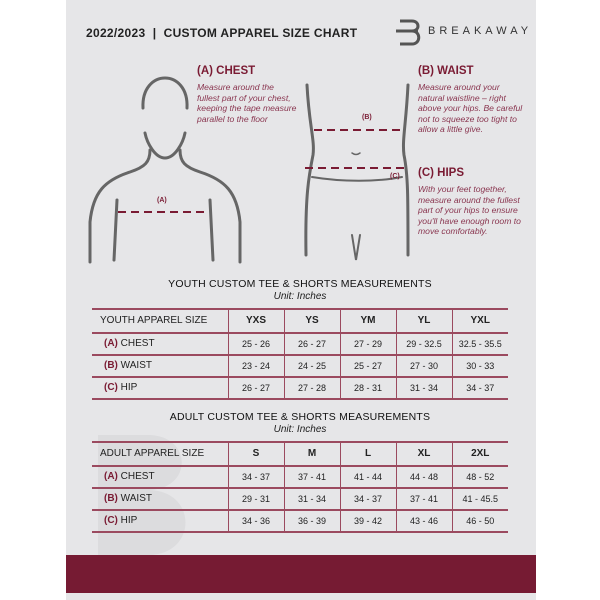 The width and height of the screenshot is (600, 600). I want to click on size-label: YS, so click(311, 321).